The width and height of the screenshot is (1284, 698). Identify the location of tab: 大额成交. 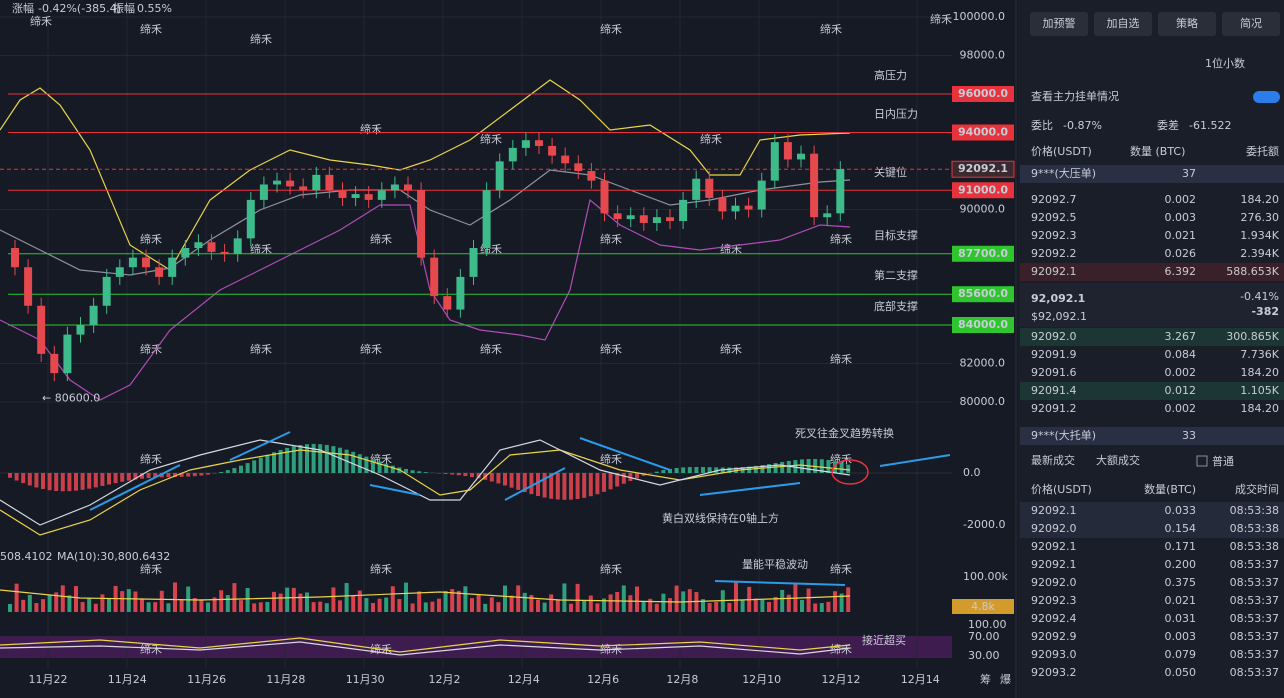
(1118, 460).